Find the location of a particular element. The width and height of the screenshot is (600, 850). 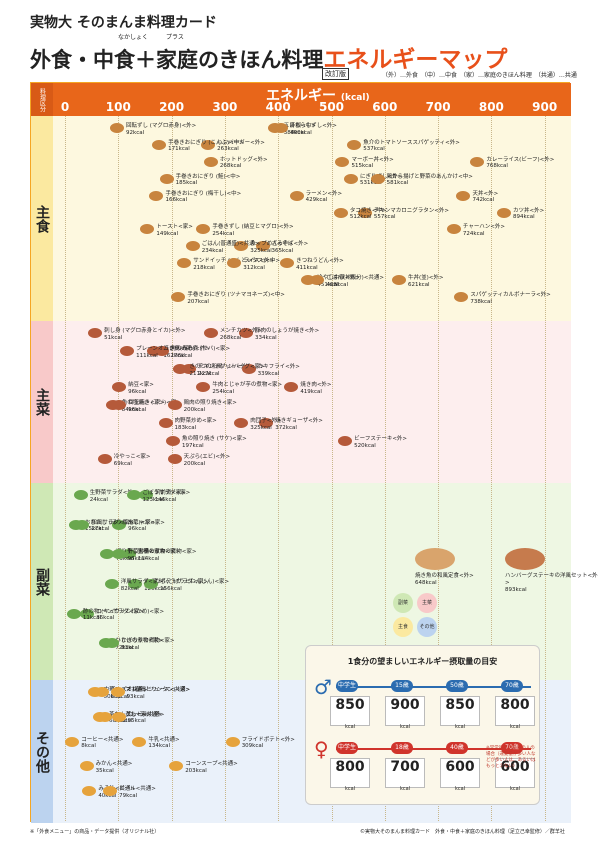

food-name: 切り干し大根の煮物<家> is located at coordinates (148, 552).